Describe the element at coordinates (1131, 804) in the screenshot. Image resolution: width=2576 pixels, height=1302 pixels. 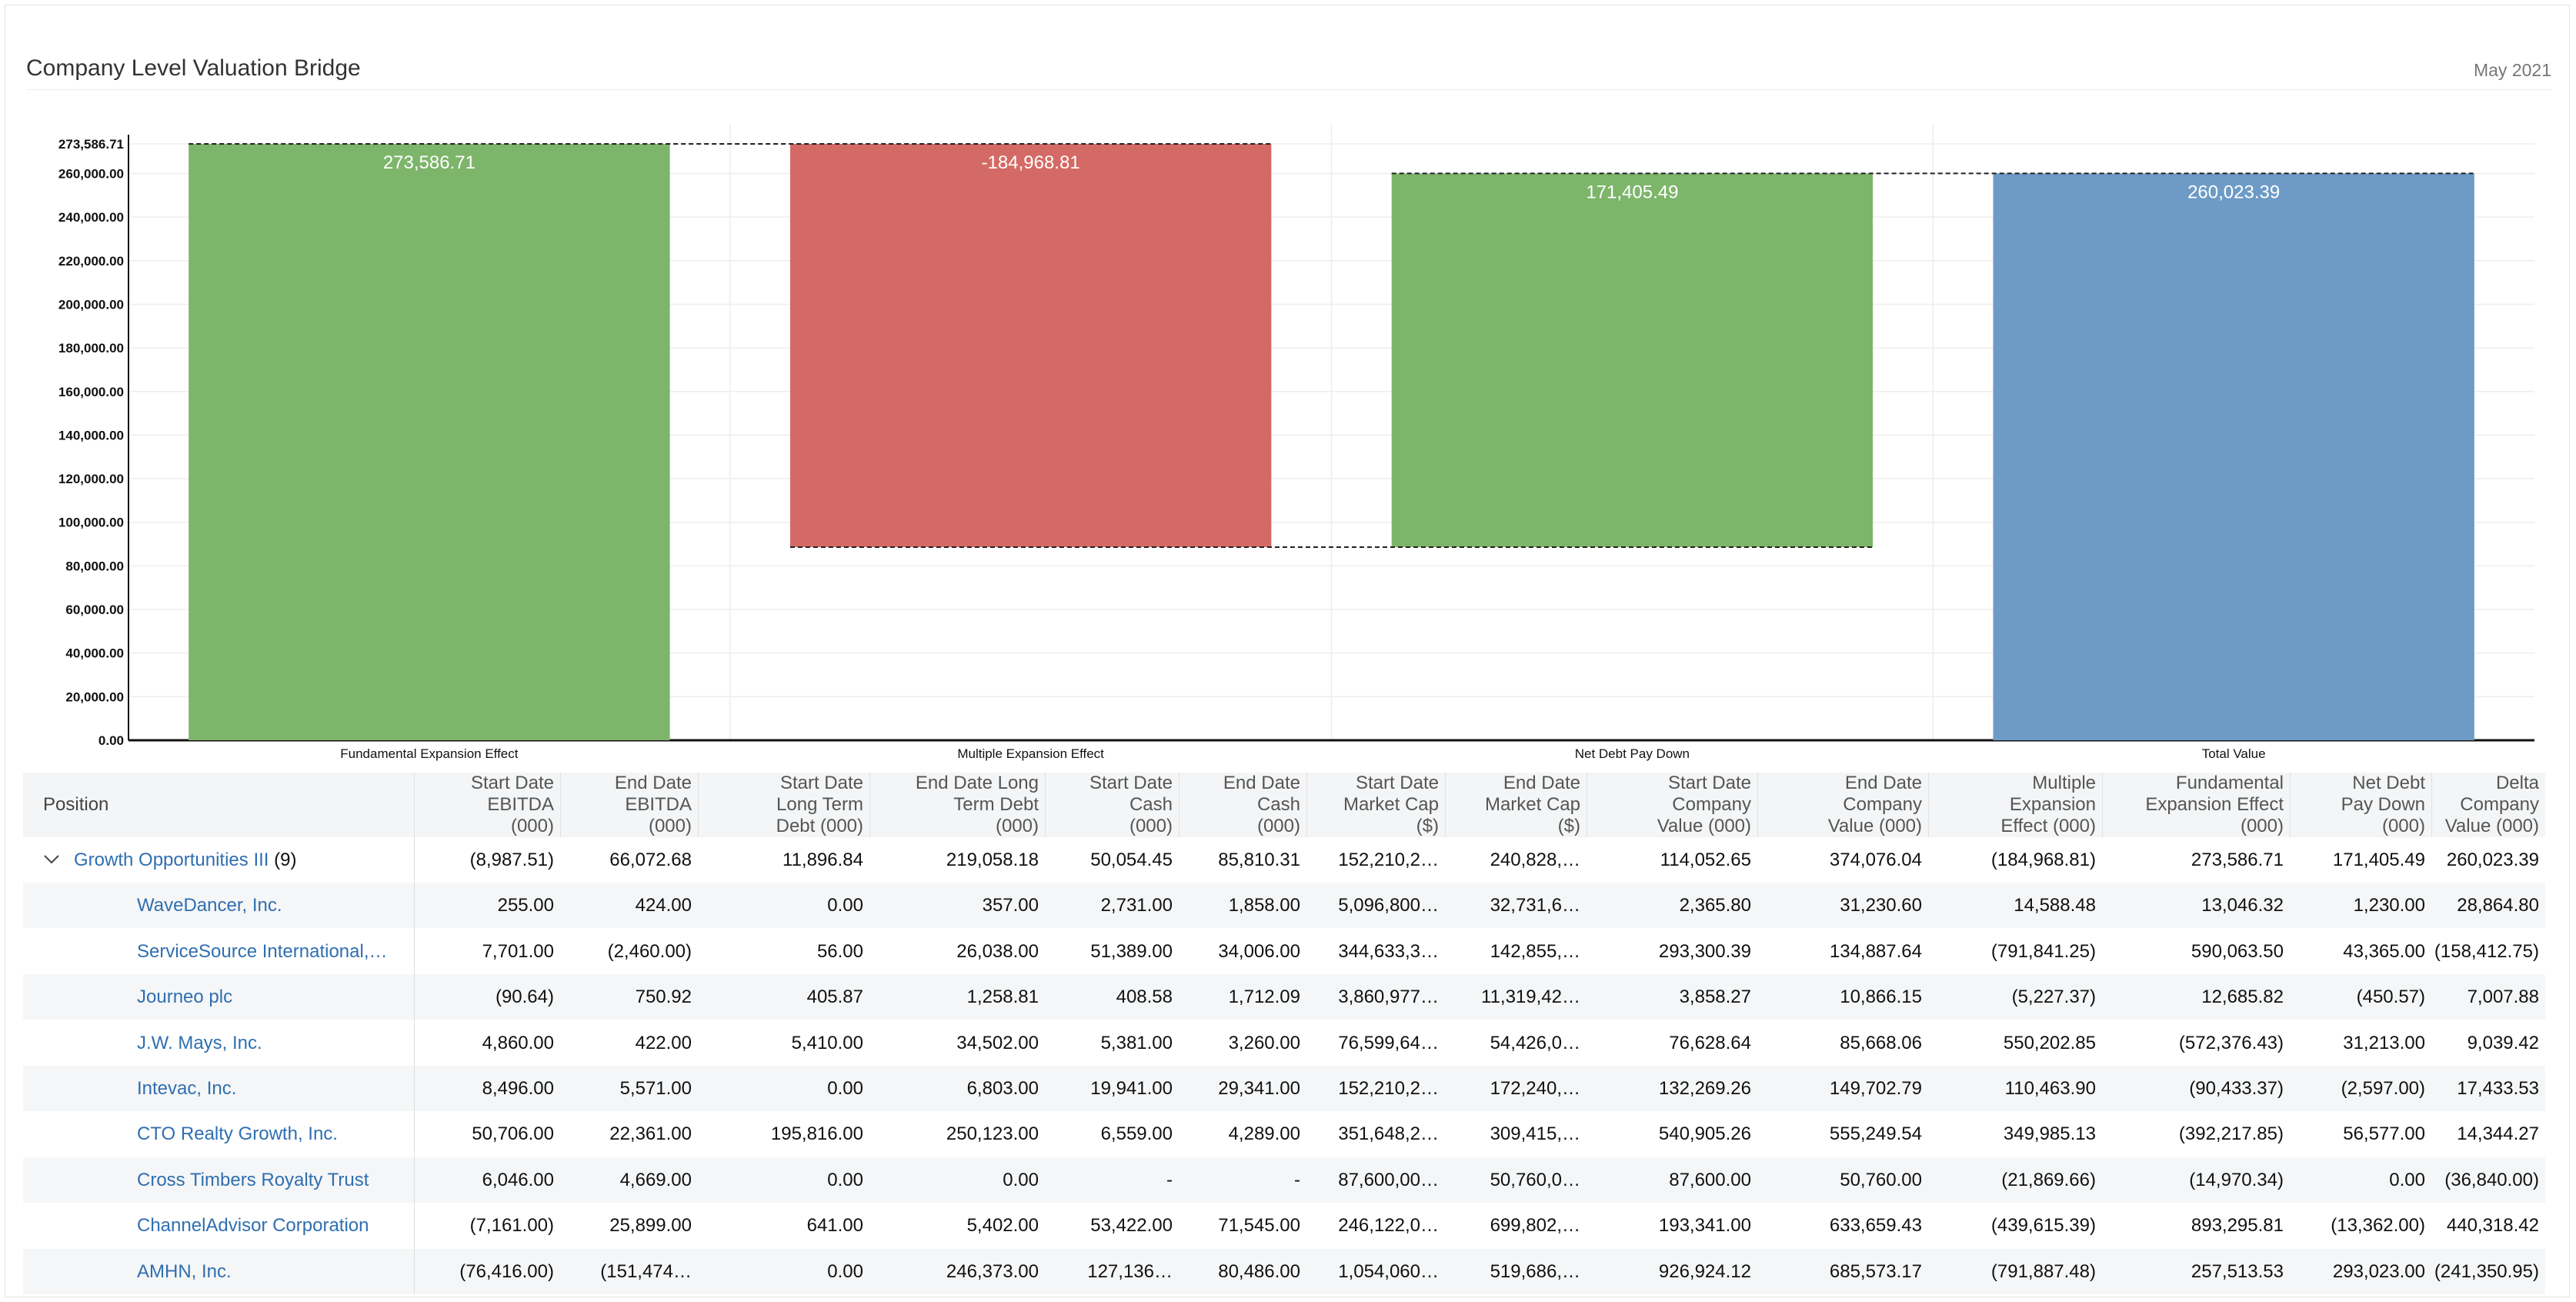
I see `column-header: Start Date Cash (000)` at that location.